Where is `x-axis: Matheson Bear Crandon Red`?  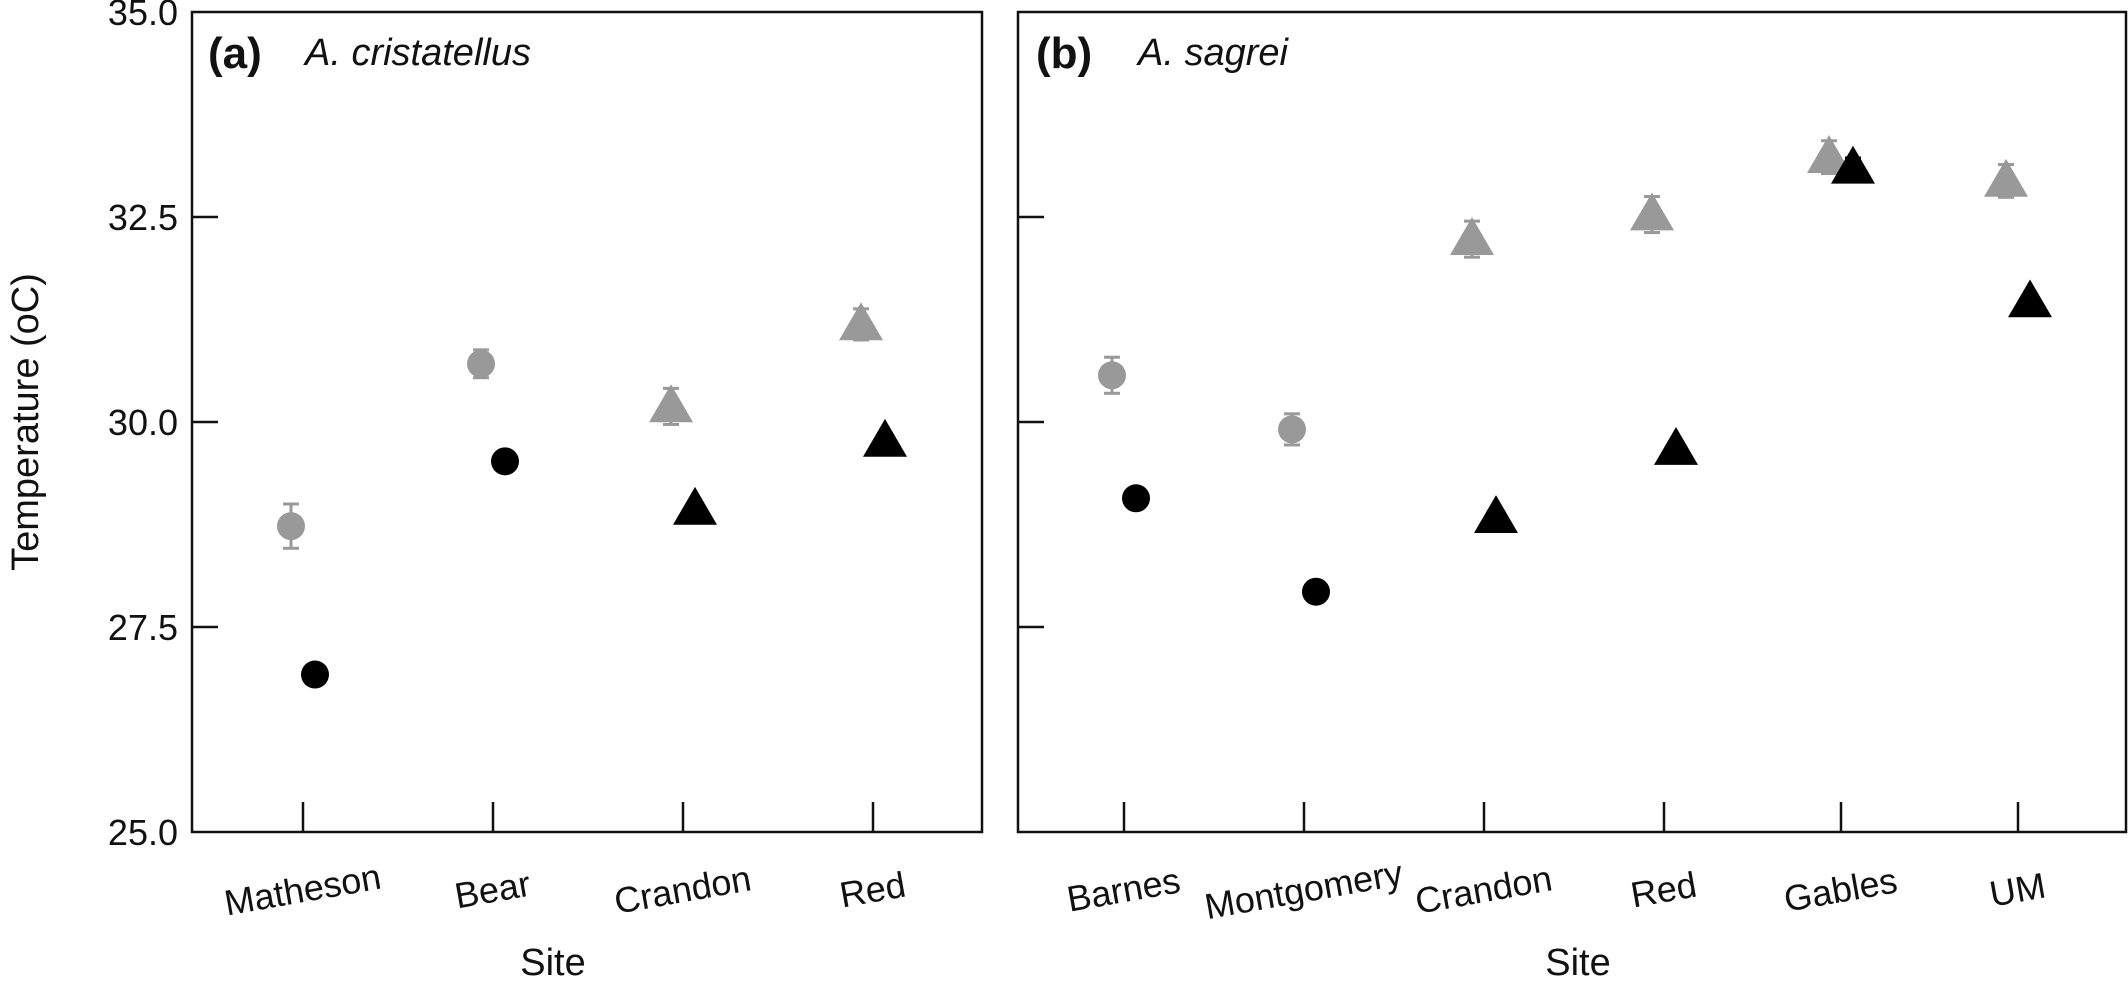 x-axis: Matheson Bear Crandon Red is located at coordinates (565, 863).